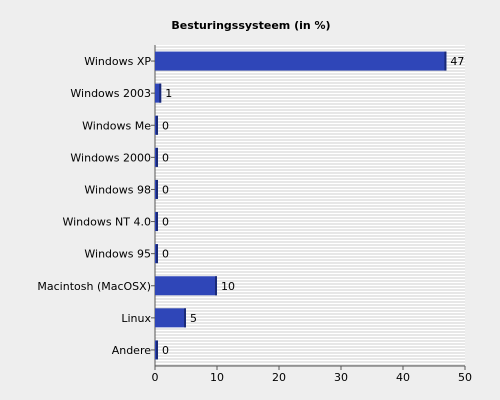 Image resolution: width=500 pixels, height=400 pixels. What do you see at coordinates (110, 157) in the screenshot?
I see `category-label: Windows 2000` at bounding box center [110, 157].